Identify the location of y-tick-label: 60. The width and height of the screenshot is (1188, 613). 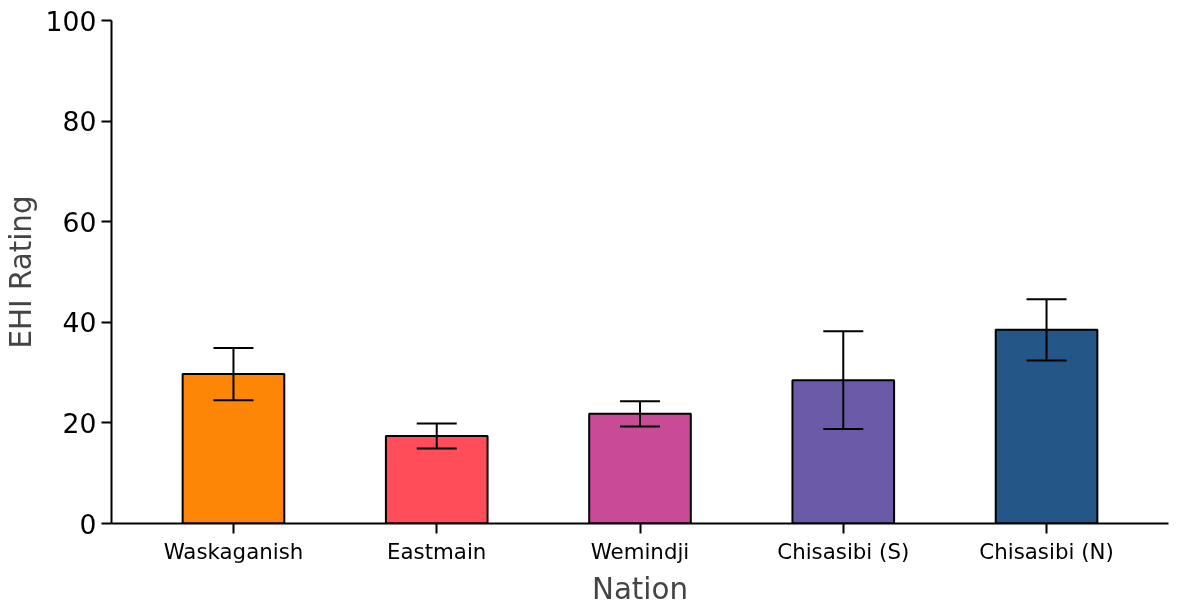
(79, 222).